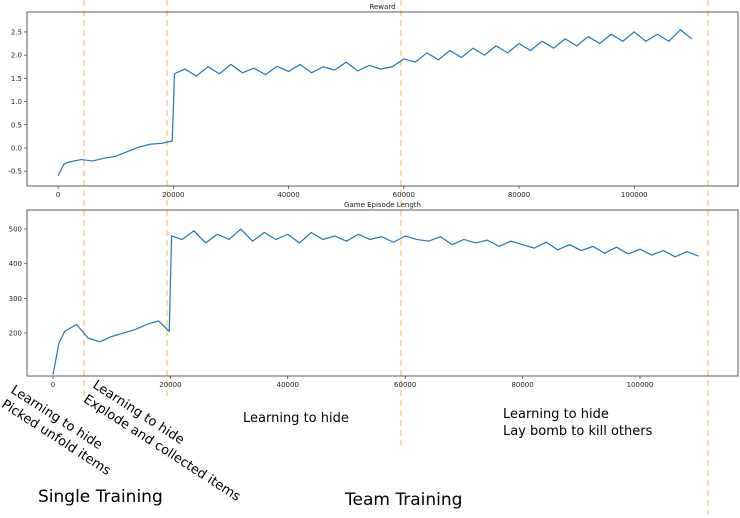 The height and width of the screenshot is (518, 740). What do you see at coordinates (16, 148) in the screenshot?
I see `y-tick-label: 0.0` at bounding box center [16, 148].